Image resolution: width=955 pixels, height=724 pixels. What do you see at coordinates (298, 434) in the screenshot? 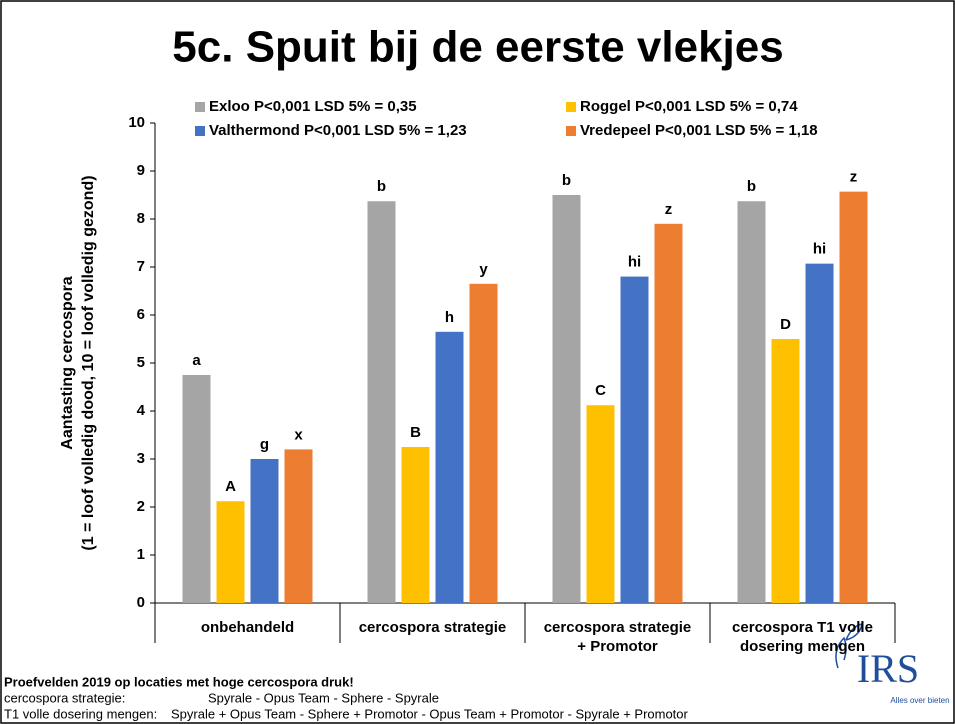
I see `bar-letter: x` at bounding box center [298, 434].